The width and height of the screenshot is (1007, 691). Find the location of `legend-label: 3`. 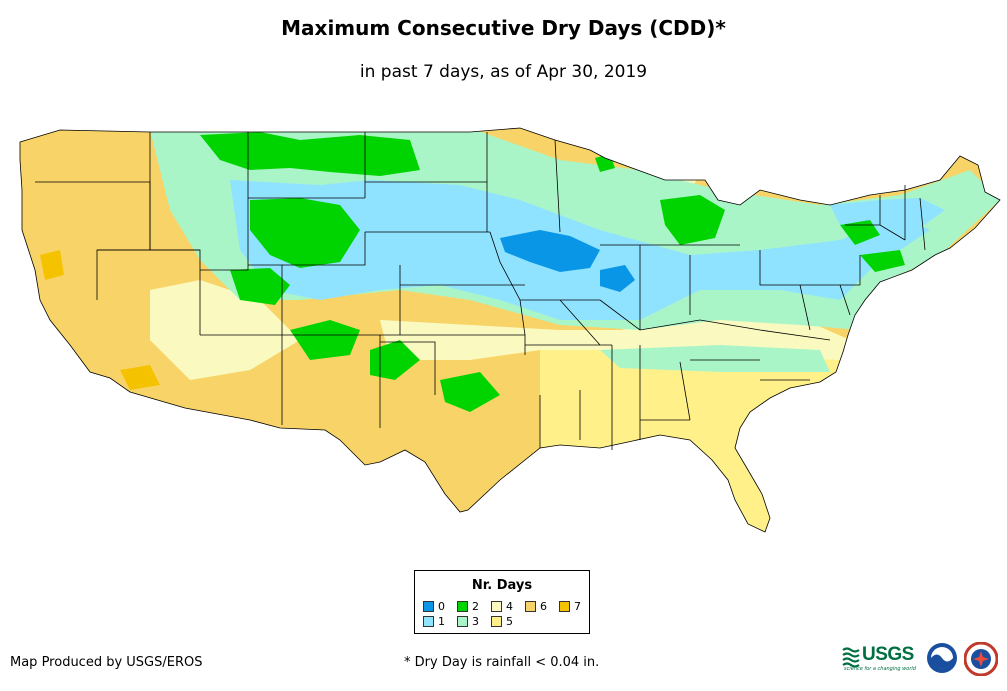

legend-label: 3 is located at coordinates (475, 621).